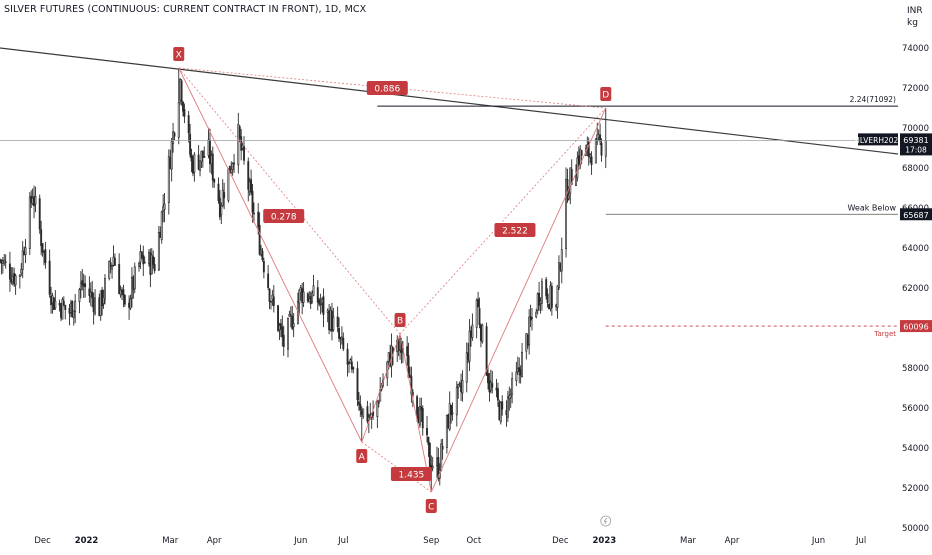 This screenshot has width=932, height=555. I want to click on ratio-badge-text: 0.886, so click(387, 90).